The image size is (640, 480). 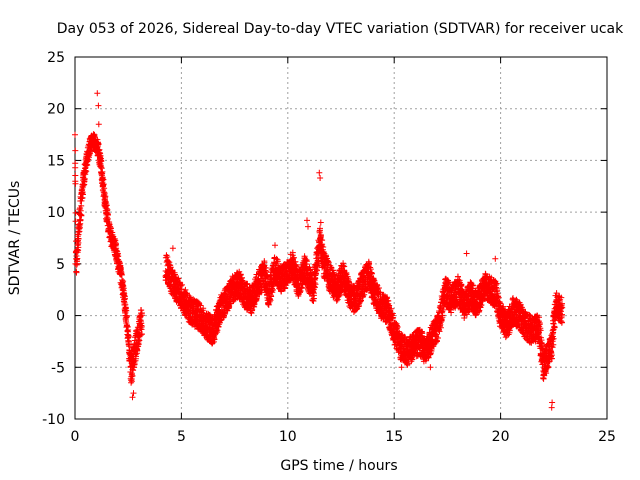 What do you see at coordinates (75, 437) in the screenshot?
I see `x-tick-label: 0` at bounding box center [75, 437].